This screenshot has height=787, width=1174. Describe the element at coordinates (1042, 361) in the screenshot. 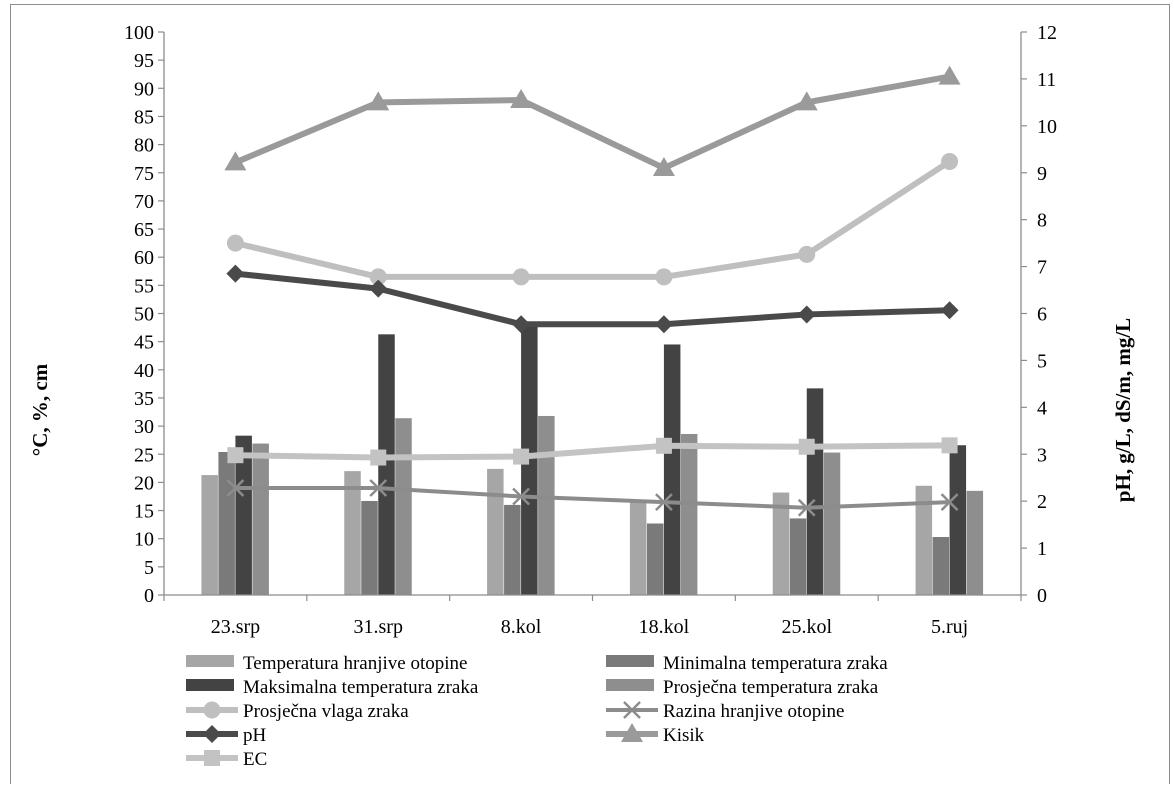

I see `right-tick-label: 5` at that location.